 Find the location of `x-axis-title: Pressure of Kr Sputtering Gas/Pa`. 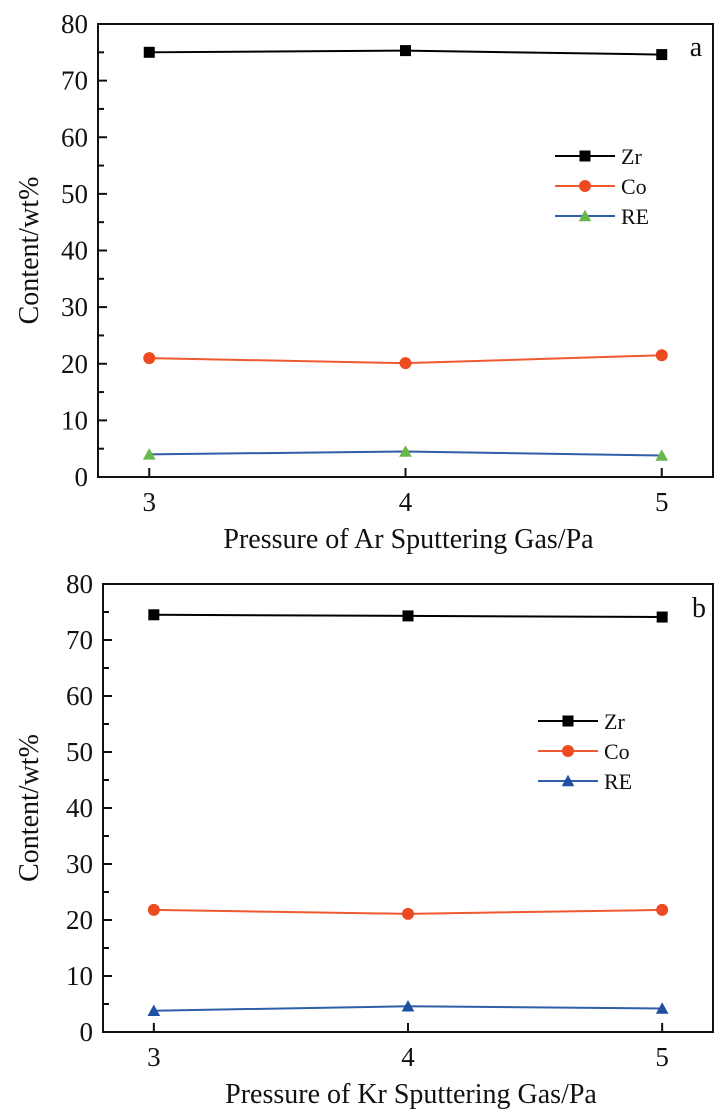

x-axis-title: Pressure of Kr Sputtering Gas/Pa is located at coordinates (411, 1094).